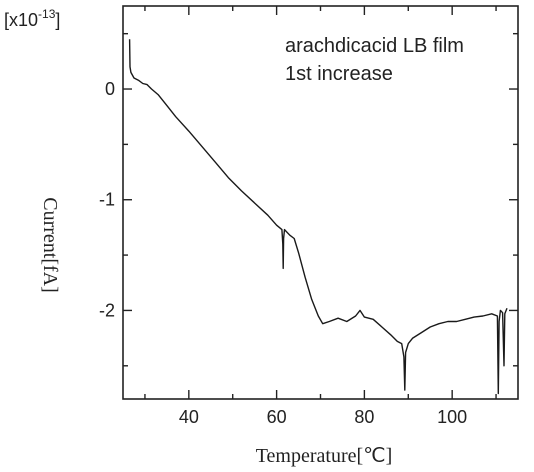 This screenshot has width=534, height=472. I want to click on y-tick-label: -1, so click(107, 200).